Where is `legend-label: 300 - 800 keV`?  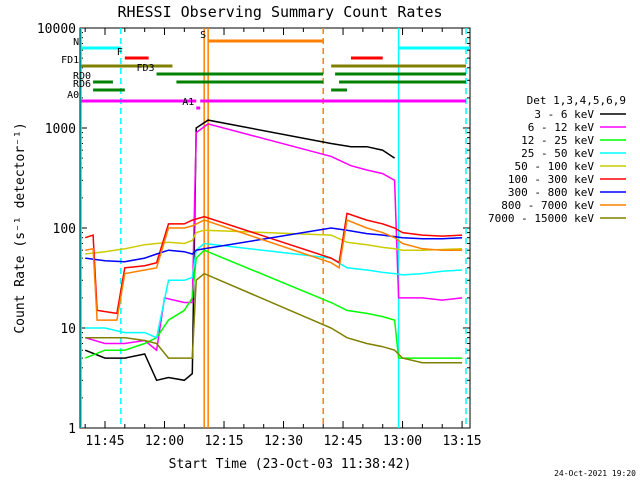
legend-label: 300 - 800 keV is located at coordinates (551, 192).